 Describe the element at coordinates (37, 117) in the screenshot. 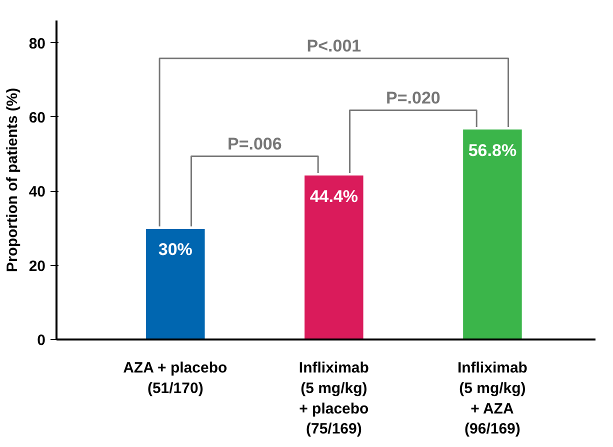

I see `y-tick-label: 60` at that location.